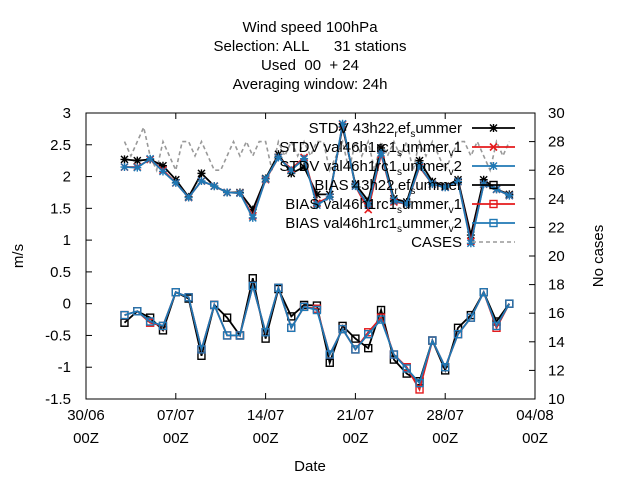 The width and height of the screenshot is (640, 480). Describe the element at coordinates (556, 285) in the screenshot. I see `y2-tick-label: 18` at that location.